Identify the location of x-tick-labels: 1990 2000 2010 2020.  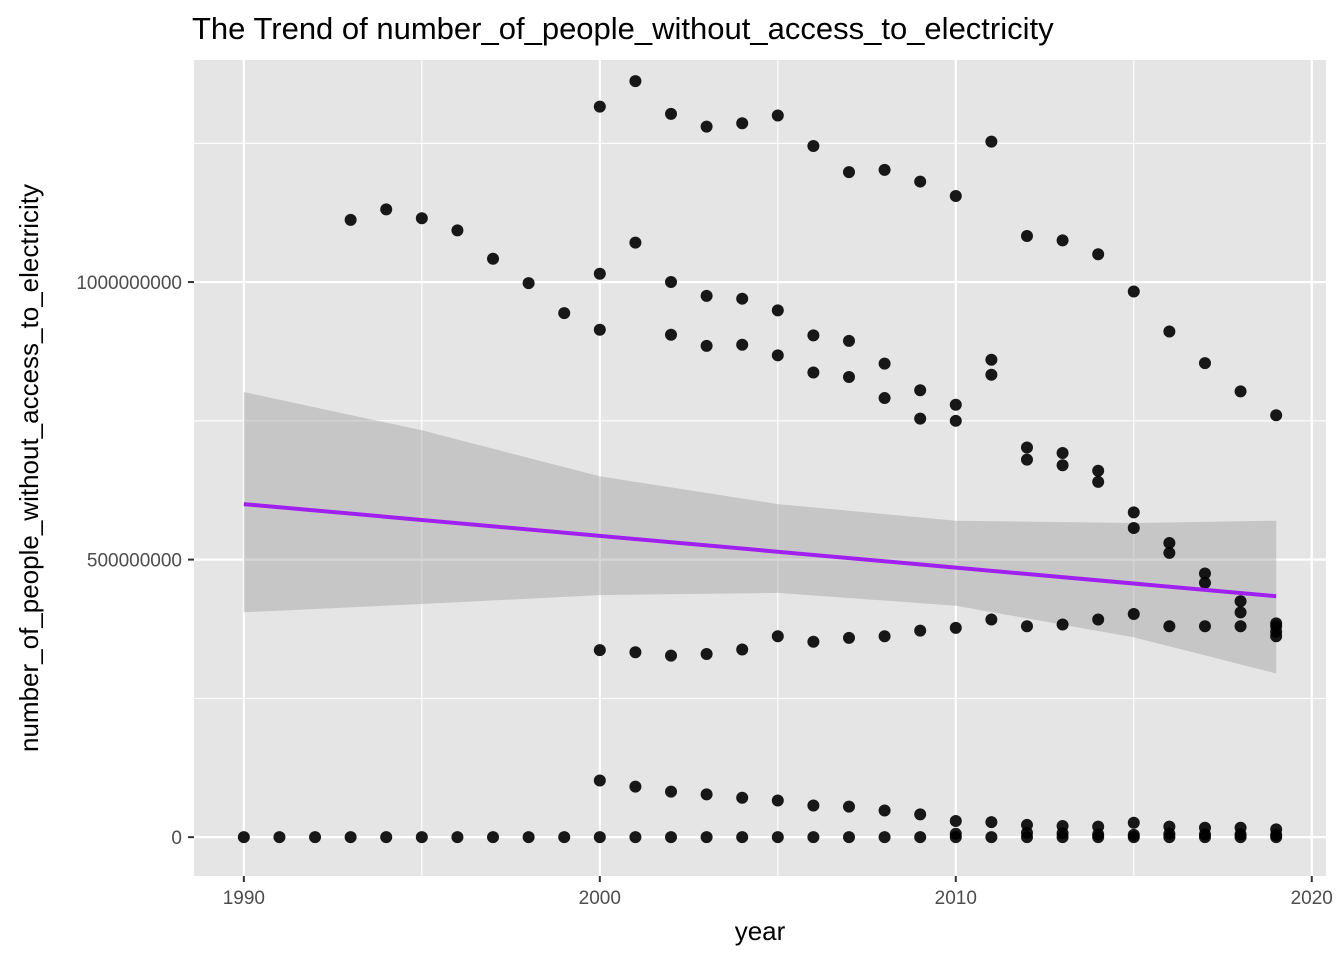
(778, 898).